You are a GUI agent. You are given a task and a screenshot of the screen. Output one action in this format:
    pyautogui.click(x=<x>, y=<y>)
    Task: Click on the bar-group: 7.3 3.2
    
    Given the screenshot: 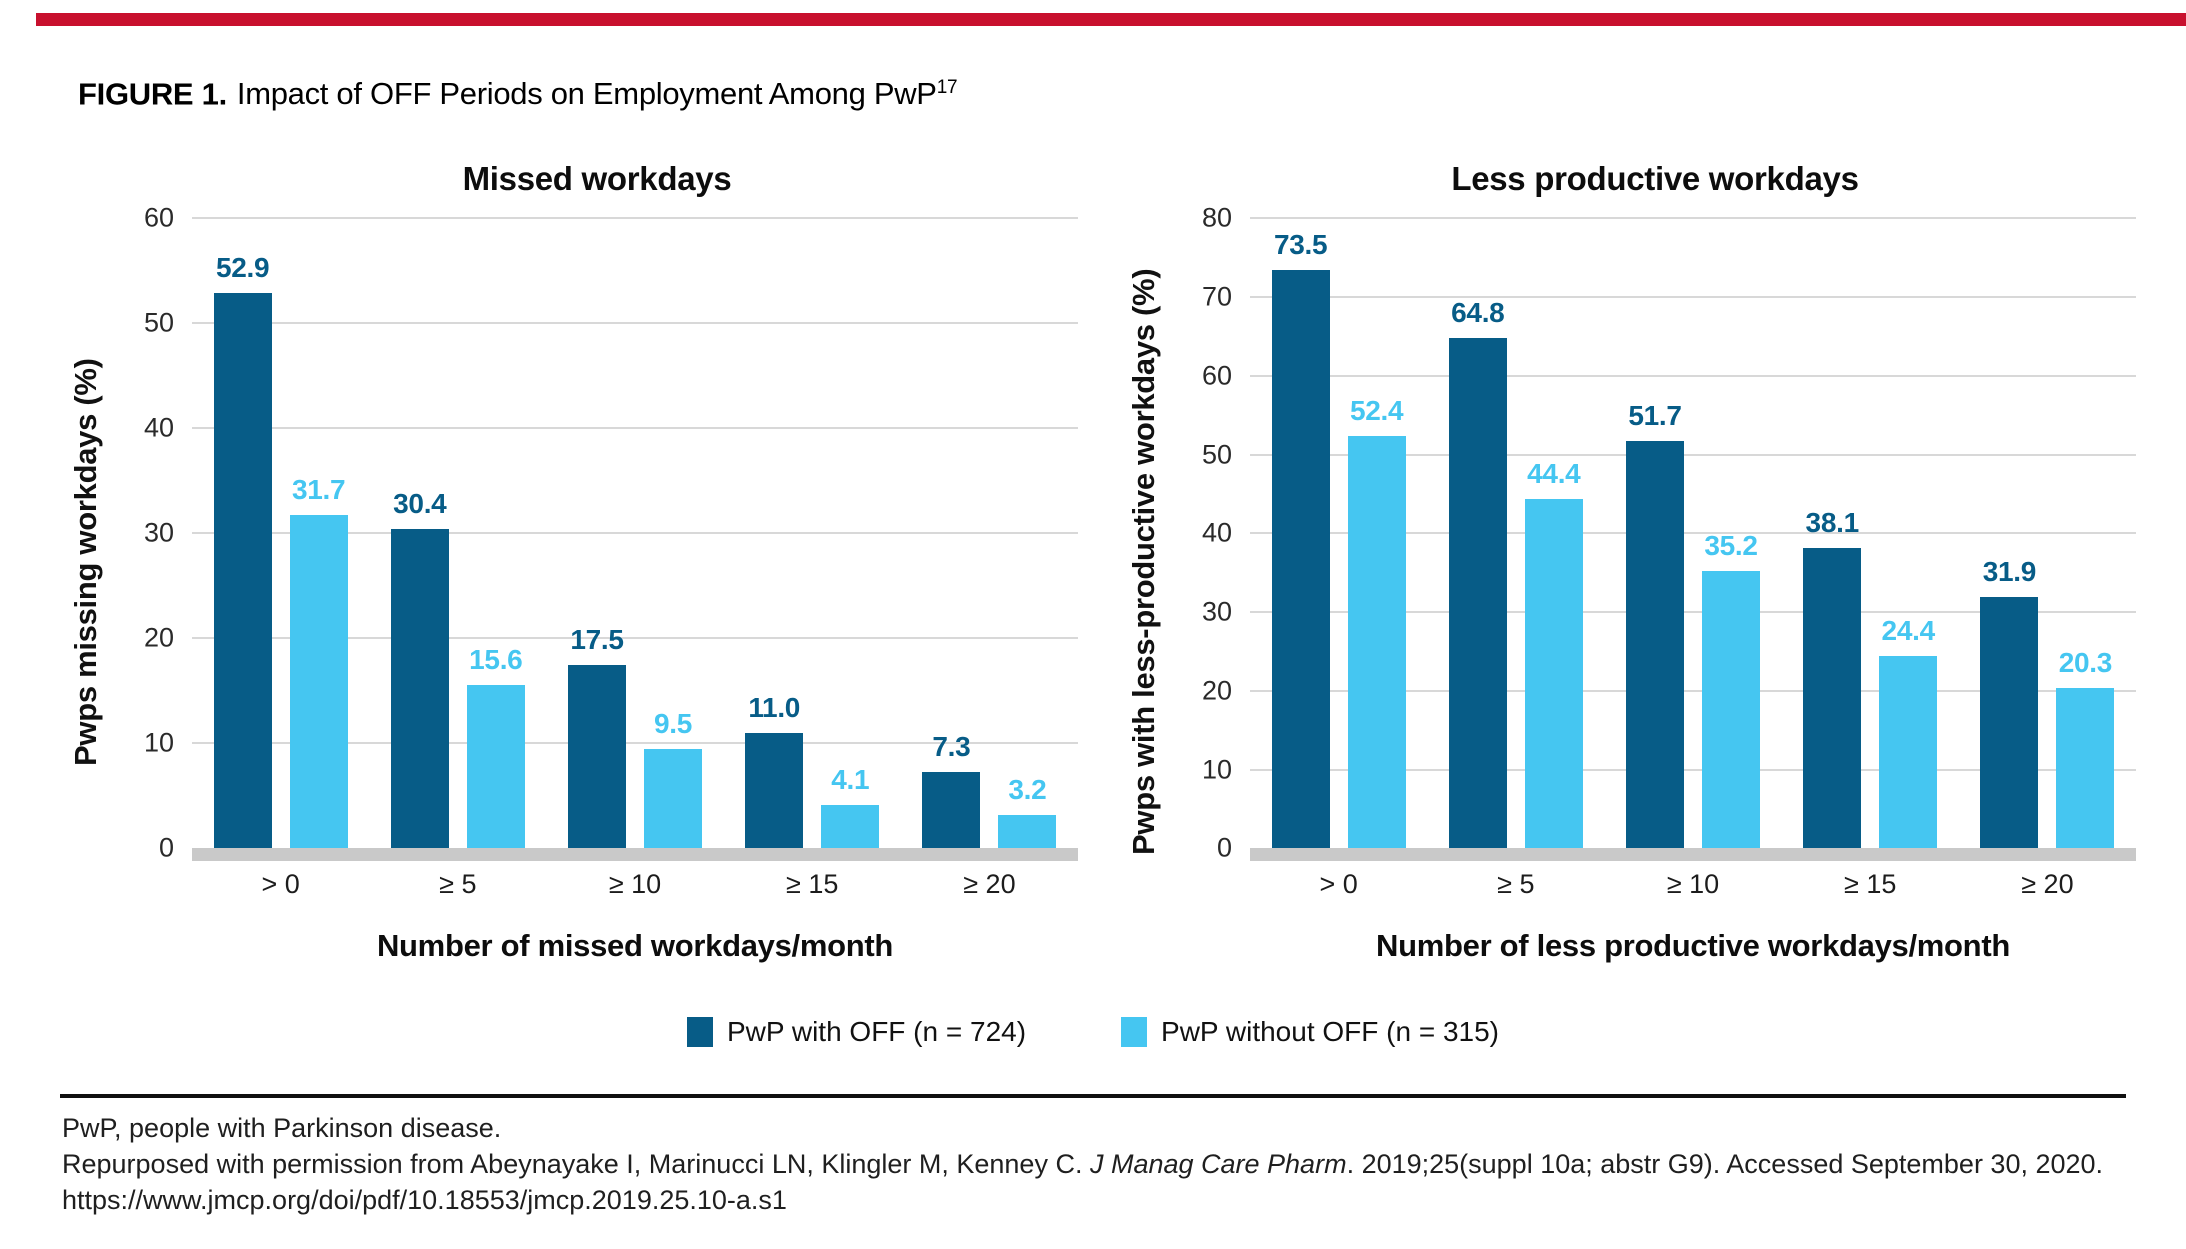 What is the action you would take?
    pyautogui.click(x=989, y=533)
    